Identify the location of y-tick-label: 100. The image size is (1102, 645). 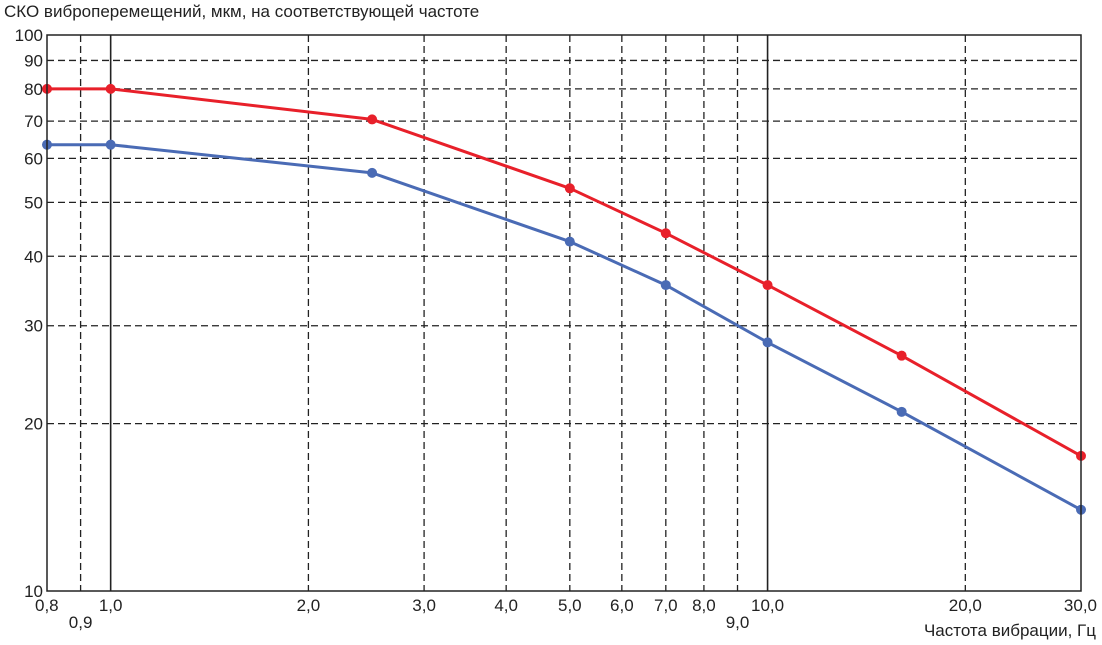
(29, 35).